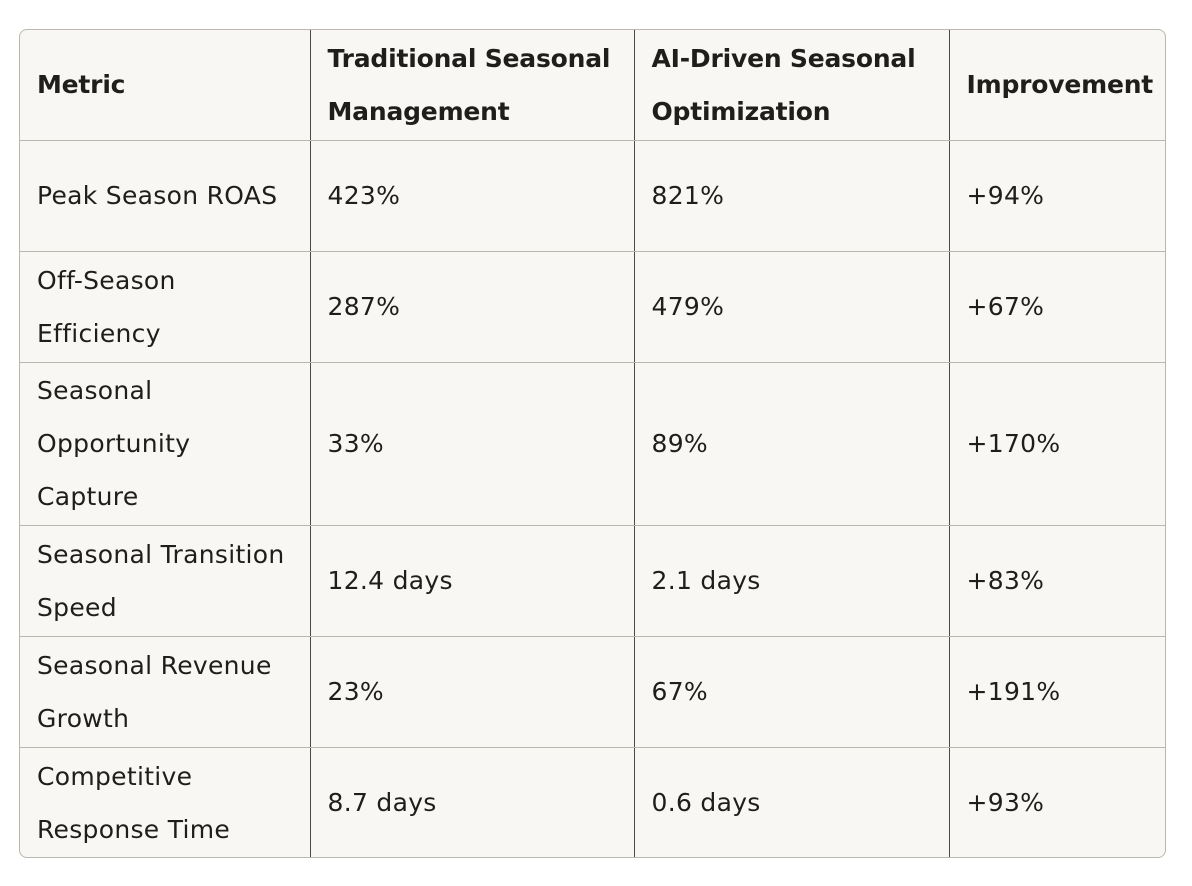 The image size is (1192, 886). I want to click on cell-ai-driven: 821%, so click(792, 196).